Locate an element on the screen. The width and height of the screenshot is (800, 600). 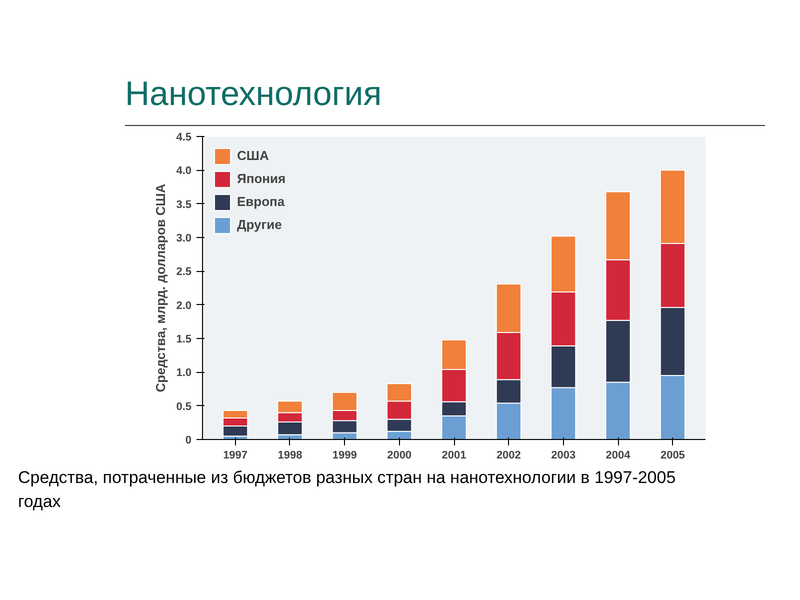
legend-label: США is located at coordinates (253, 156).